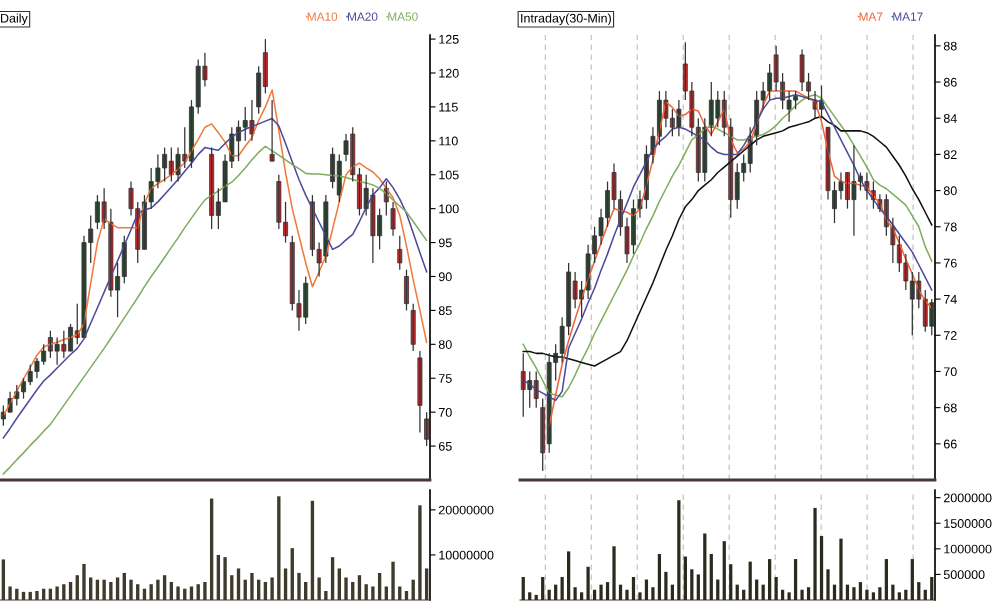  Describe the element at coordinates (950, 299) in the screenshot. I see `y-tick-label: 74` at that location.